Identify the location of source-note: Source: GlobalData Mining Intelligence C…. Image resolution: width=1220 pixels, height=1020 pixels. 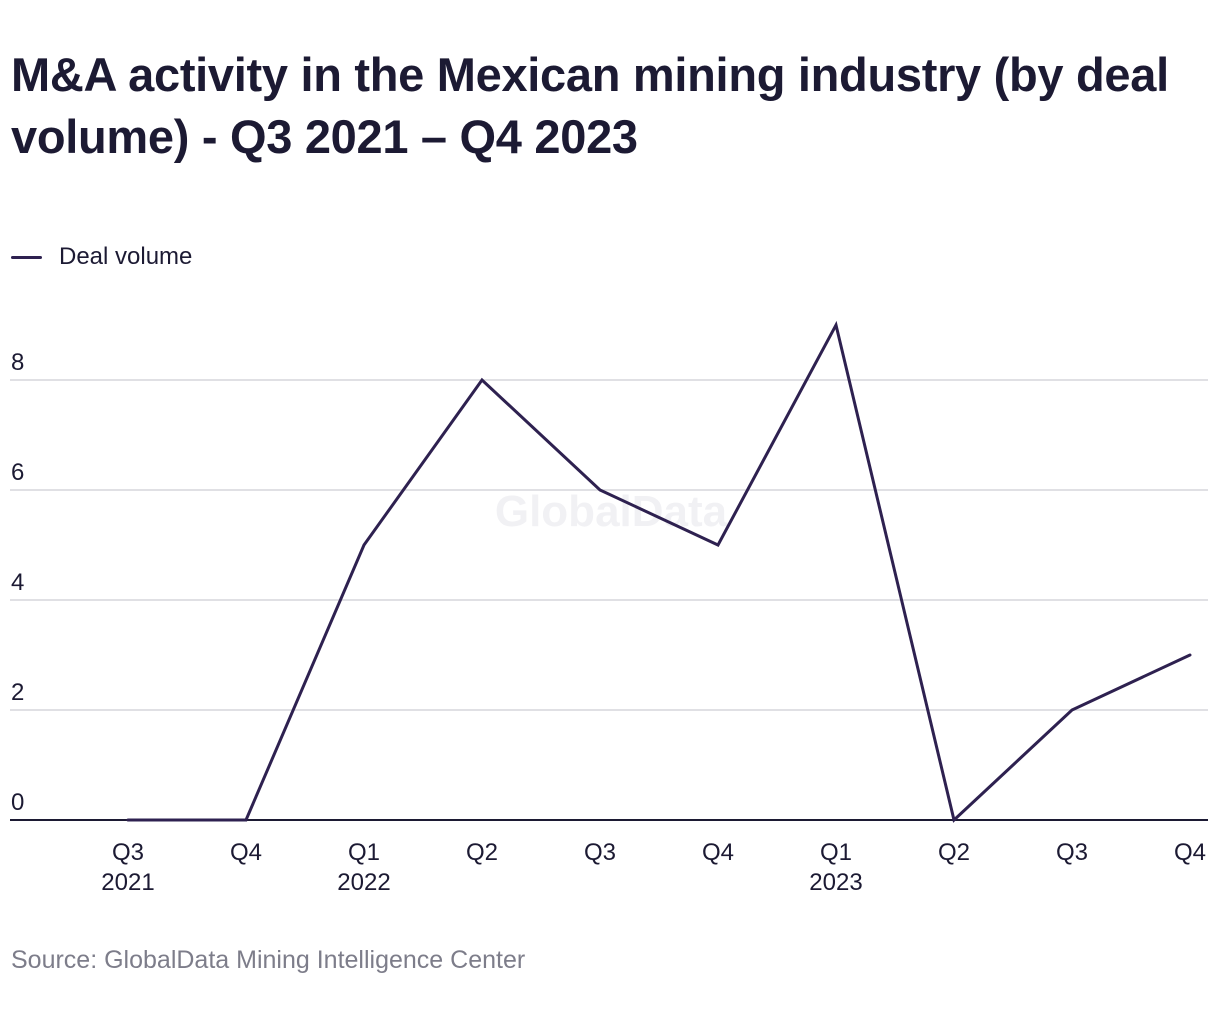
(268, 960).